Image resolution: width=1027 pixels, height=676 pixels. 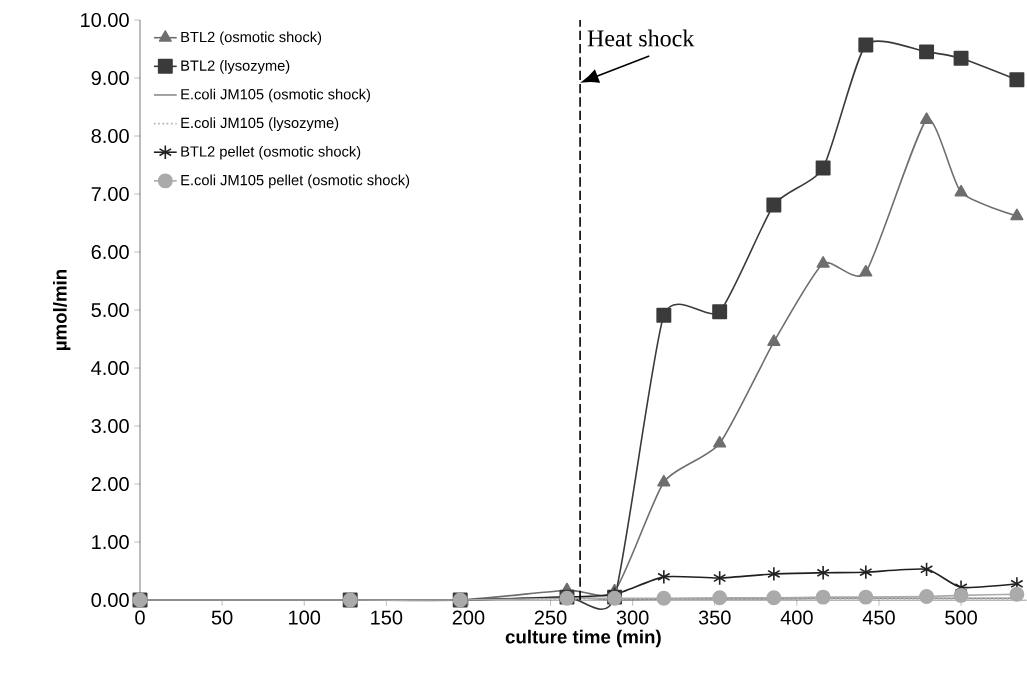 What do you see at coordinates (110, 78) in the screenshot?
I see `y-tick-label: 9.00` at bounding box center [110, 78].